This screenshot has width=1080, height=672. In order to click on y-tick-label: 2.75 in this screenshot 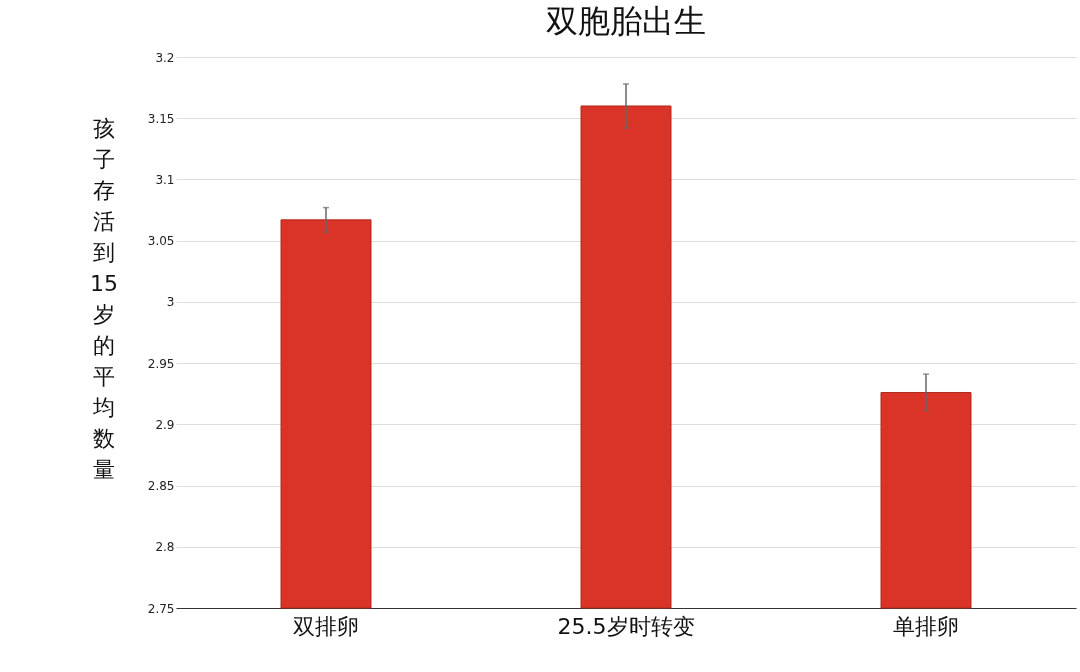, I will do `click(161, 608)`.